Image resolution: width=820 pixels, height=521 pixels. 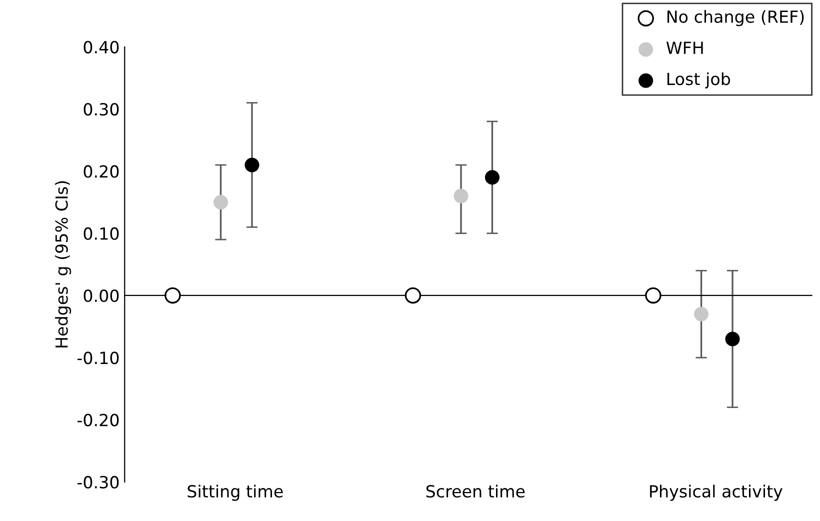 I want to click on legend-label: WFH, so click(x=684, y=48).